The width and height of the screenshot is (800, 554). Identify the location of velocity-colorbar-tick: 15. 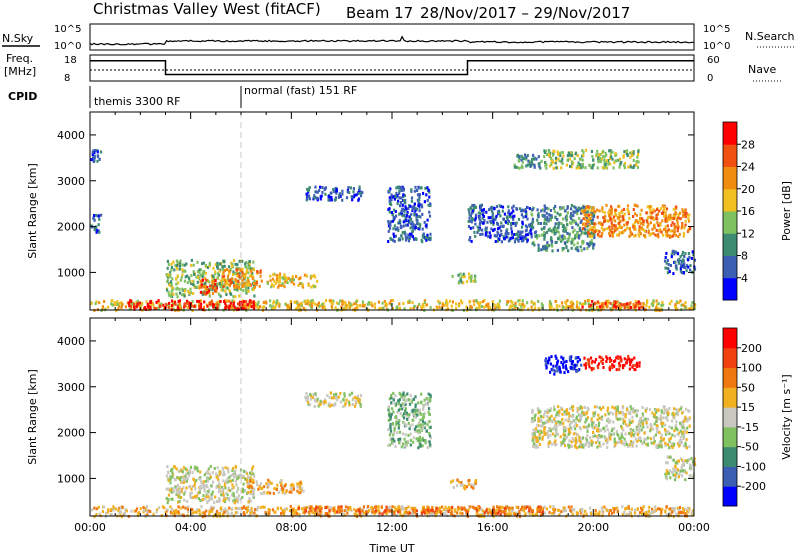
(748, 407).